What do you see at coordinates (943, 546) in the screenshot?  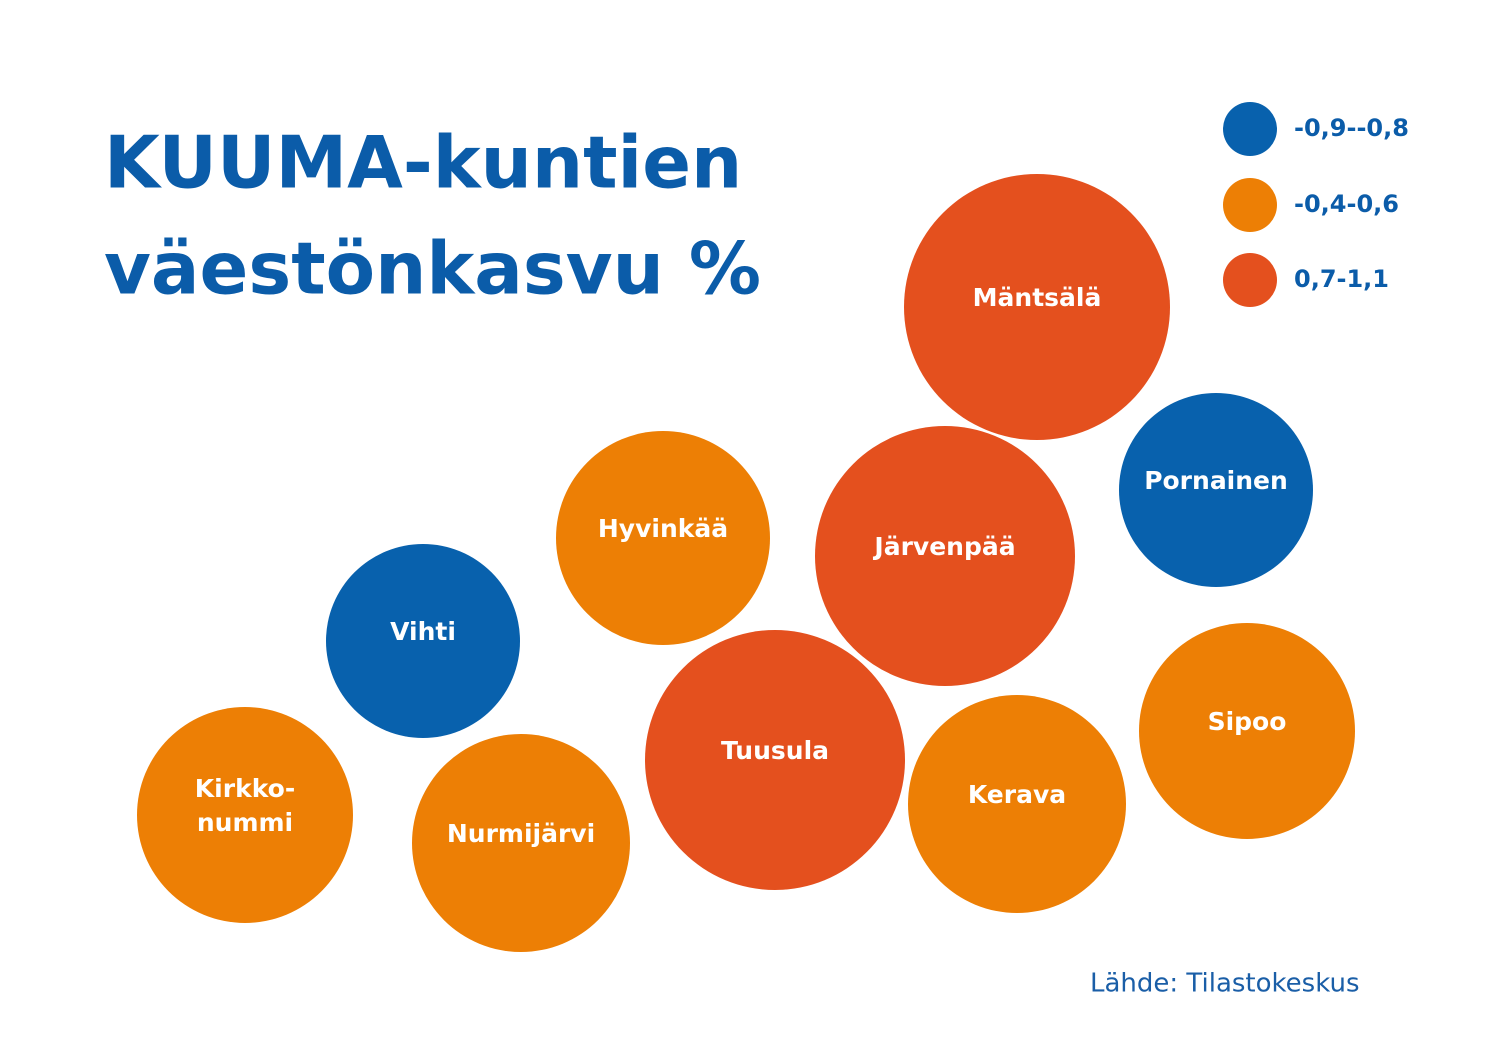 I see `bubble-label: Järvenpää` at bounding box center [943, 546].